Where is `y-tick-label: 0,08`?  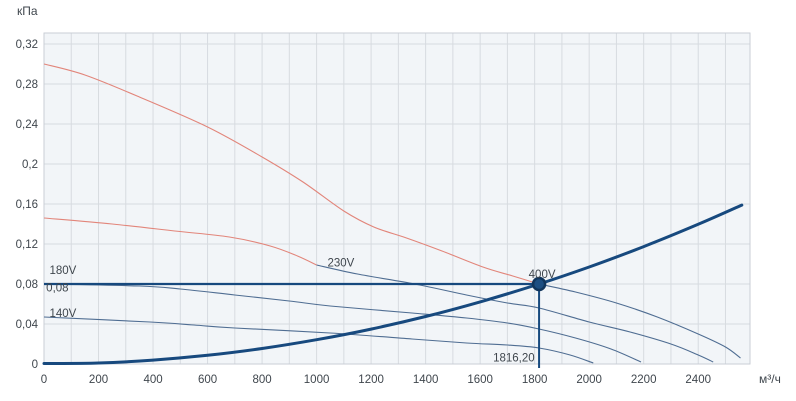
y-tick-label: 0,08 is located at coordinates (27, 285).